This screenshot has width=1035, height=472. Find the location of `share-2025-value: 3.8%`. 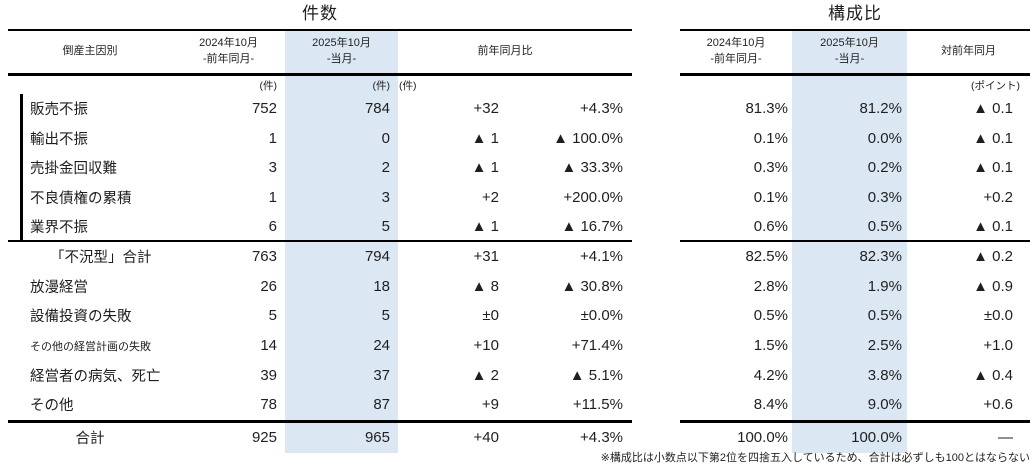

share-2025-value: 3.8% is located at coordinates (884, 375).